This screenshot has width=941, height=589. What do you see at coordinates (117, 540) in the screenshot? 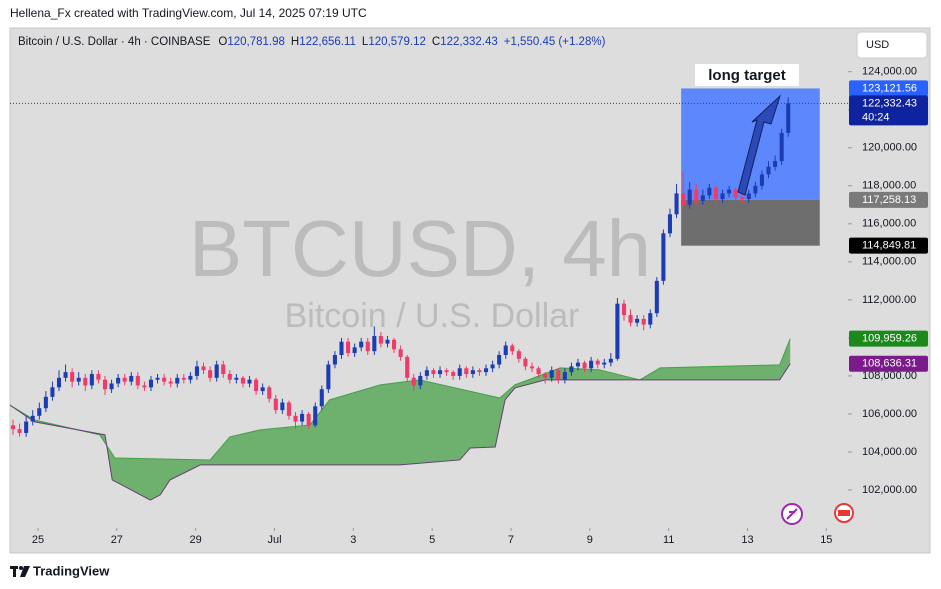
I see `x-tick-label: 27` at bounding box center [117, 540].